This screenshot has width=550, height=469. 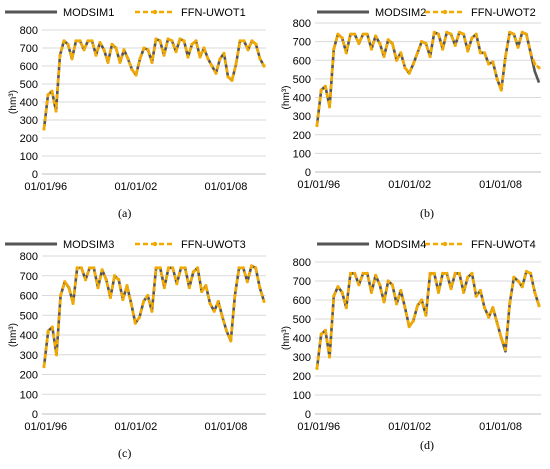 What do you see at coordinates (302, 320) in the screenshot?
I see `y-tick-label: 500` at bounding box center [302, 320].